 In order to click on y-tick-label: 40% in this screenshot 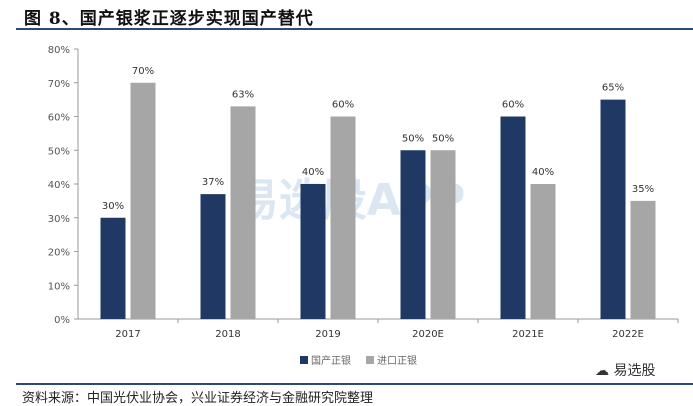, I will do `click(59, 185)`.